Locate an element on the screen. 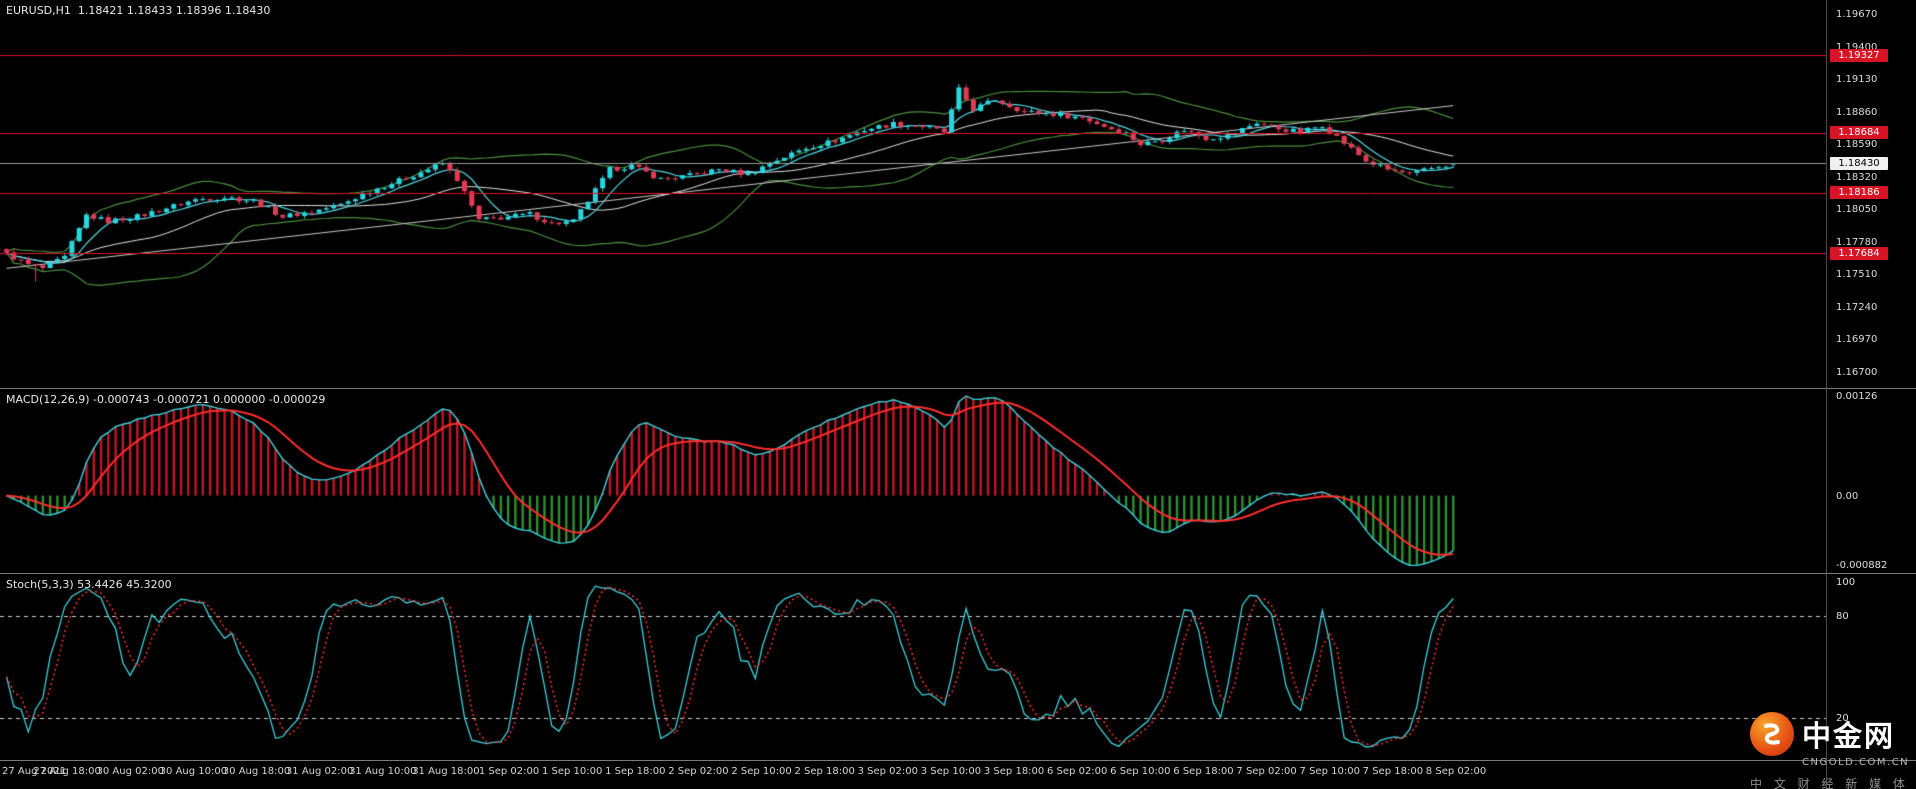  time-axis-label: 3 Sep 02:00 is located at coordinates (888, 771).